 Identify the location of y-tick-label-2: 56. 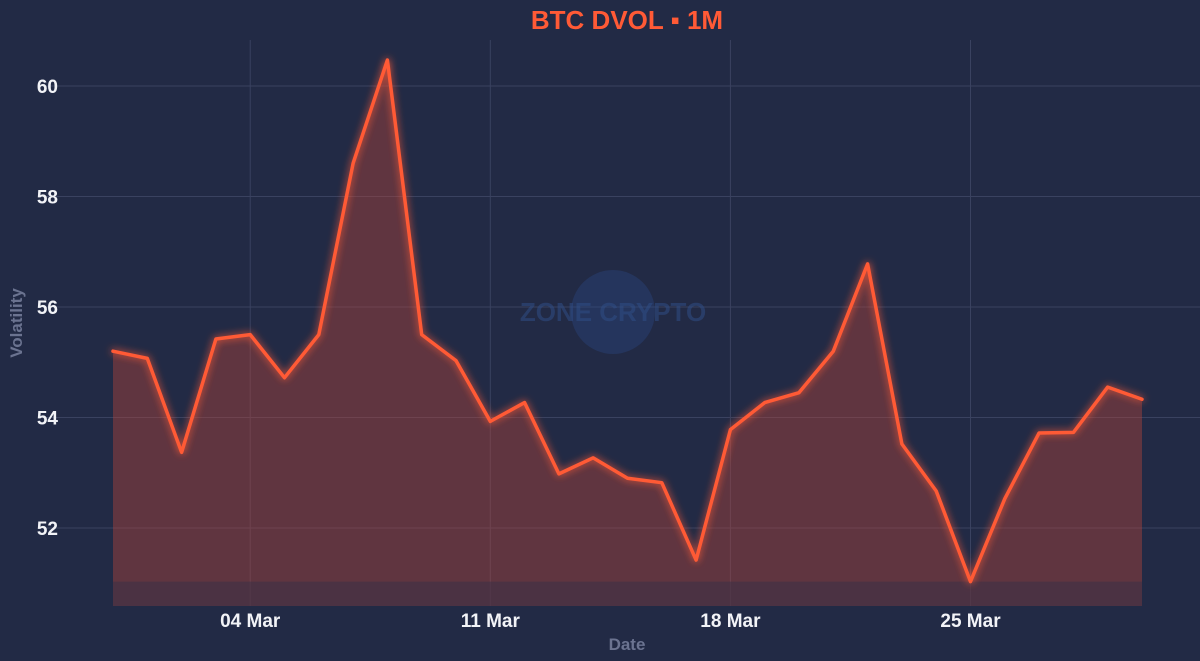
(47, 308).